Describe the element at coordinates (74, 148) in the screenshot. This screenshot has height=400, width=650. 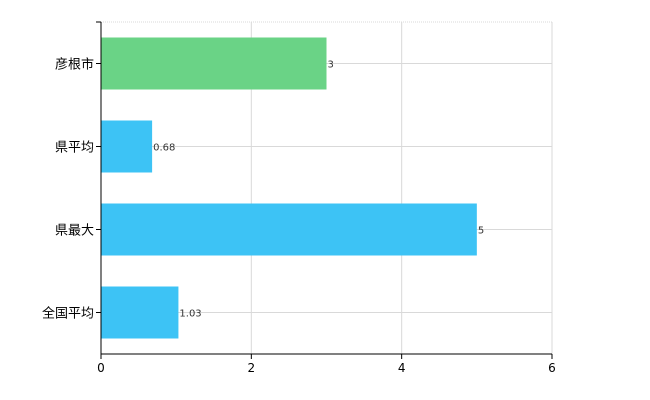
I see `category-label: 県平均` at that location.